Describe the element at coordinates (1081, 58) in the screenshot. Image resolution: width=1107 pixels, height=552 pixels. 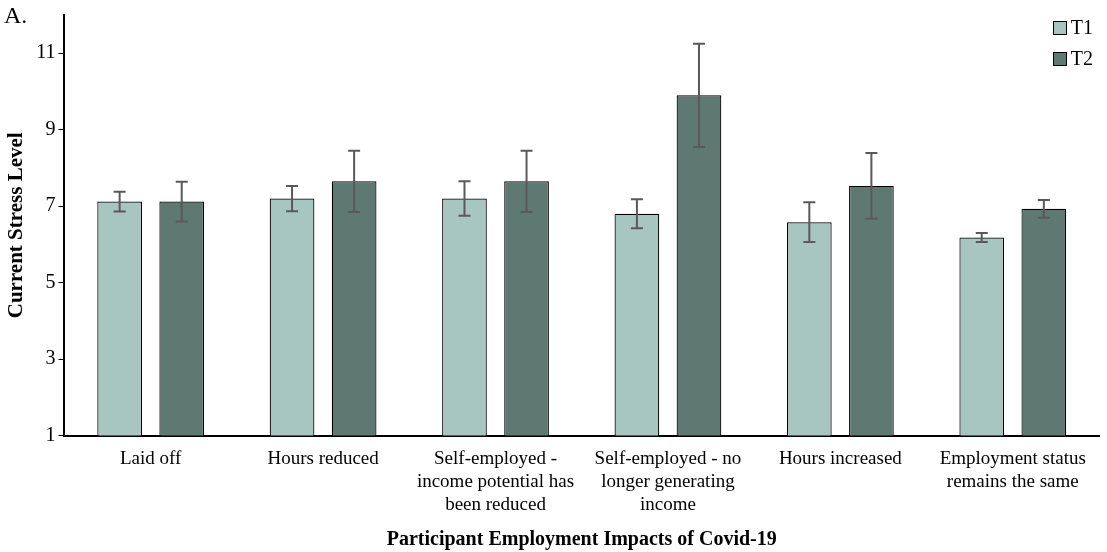
I see `legend-label: T2` at that location.